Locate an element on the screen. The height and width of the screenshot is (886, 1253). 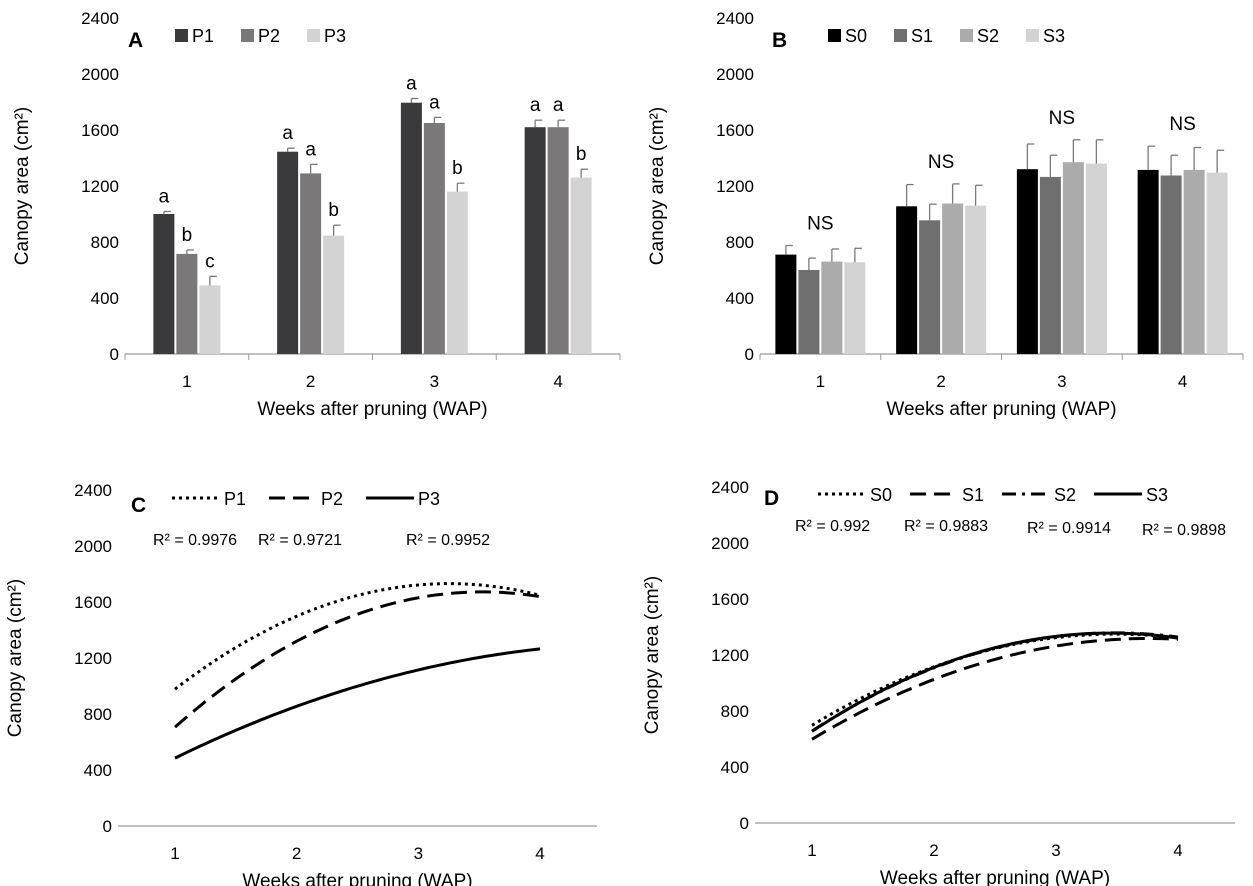
trend-line-s3 is located at coordinates (995, 682).